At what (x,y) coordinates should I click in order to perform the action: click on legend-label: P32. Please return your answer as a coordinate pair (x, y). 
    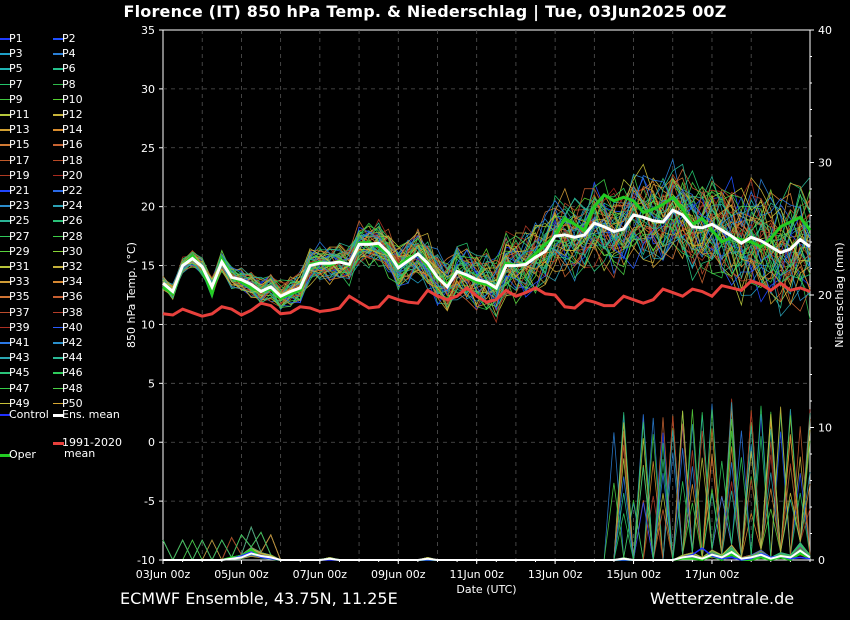
    Looking at the image, I should click on (72, 266).